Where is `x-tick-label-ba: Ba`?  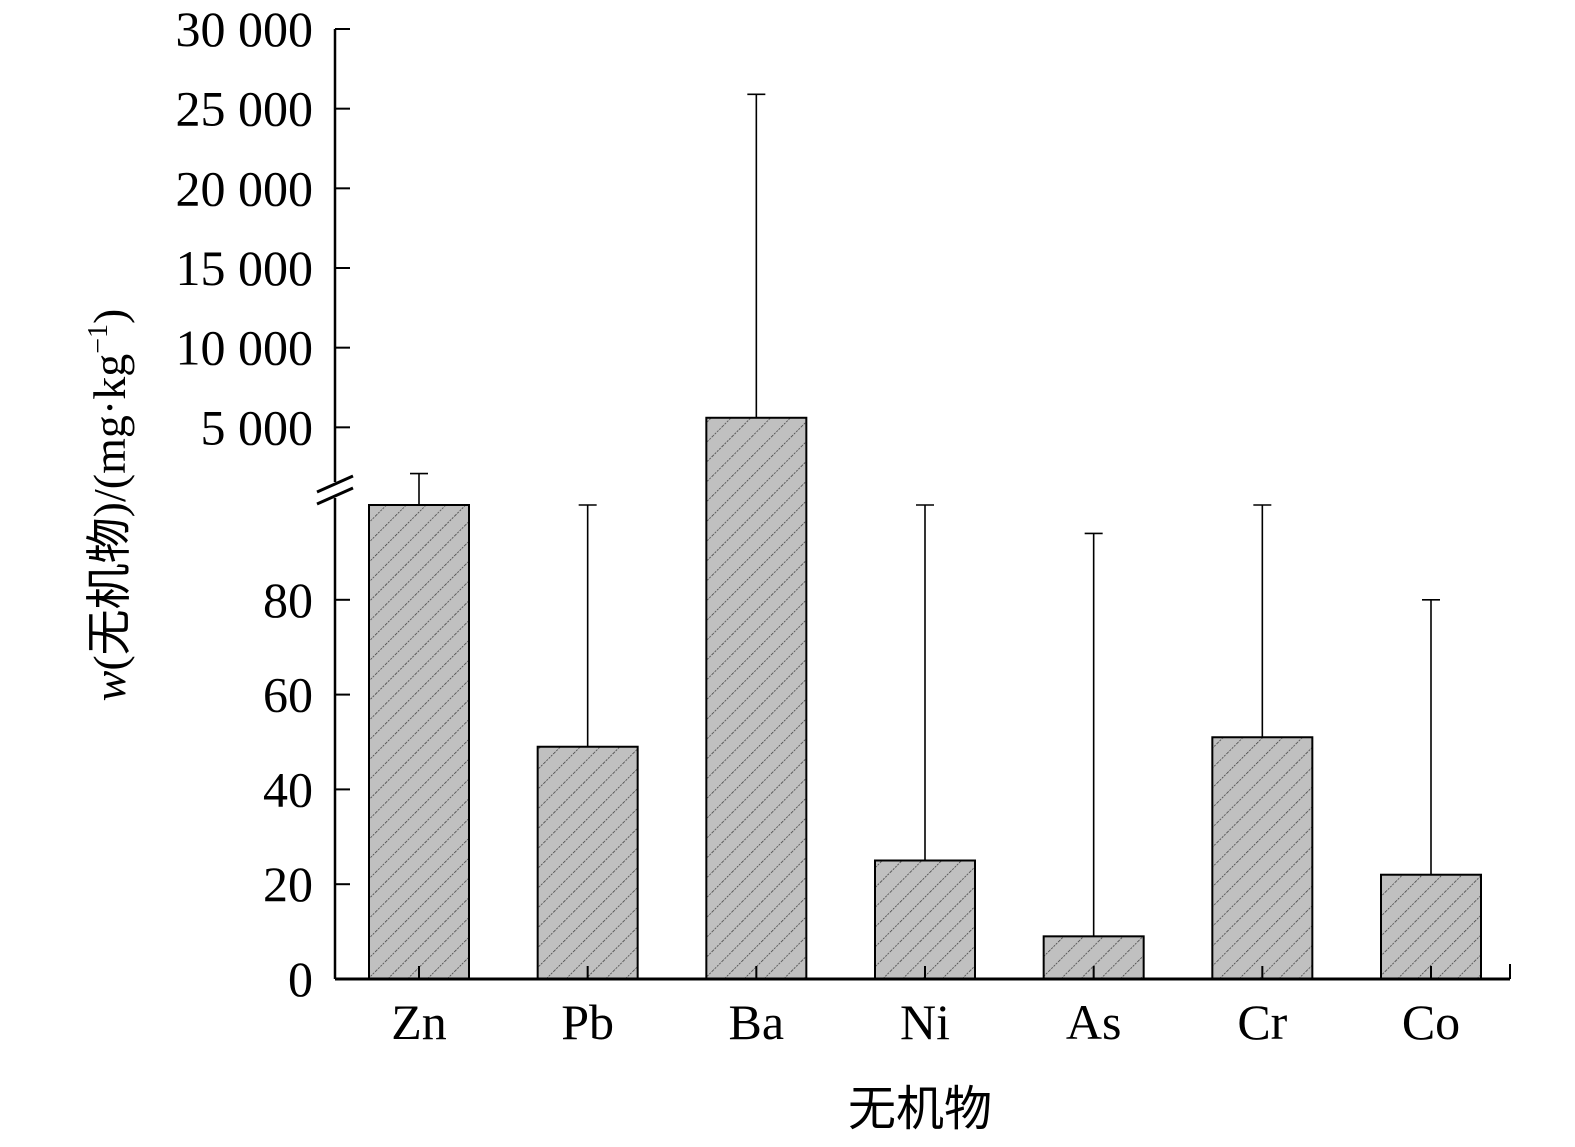
x-tick-label-ba: Ba is located at coordinates (757, 1022).